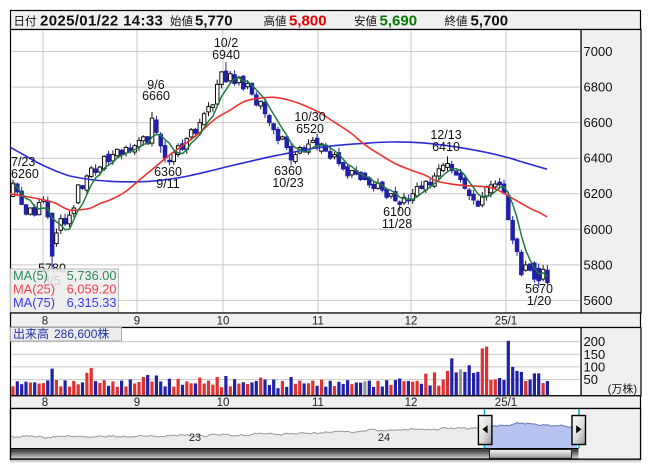 This screenshot has height=475, width=653. Describe the element at coordinates (397, 224) in the screenshot. I see `svg-text: 11/28` at that location.